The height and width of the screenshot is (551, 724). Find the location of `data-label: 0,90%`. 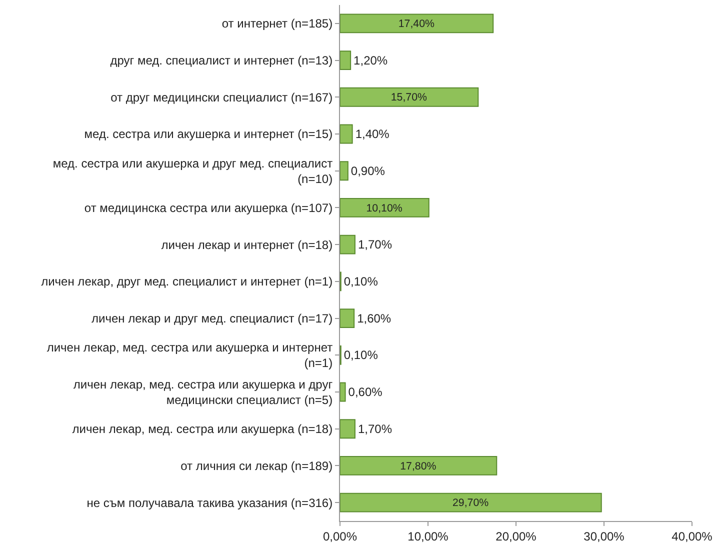

data-label: 0,90% is located at coordinates (368, 171).